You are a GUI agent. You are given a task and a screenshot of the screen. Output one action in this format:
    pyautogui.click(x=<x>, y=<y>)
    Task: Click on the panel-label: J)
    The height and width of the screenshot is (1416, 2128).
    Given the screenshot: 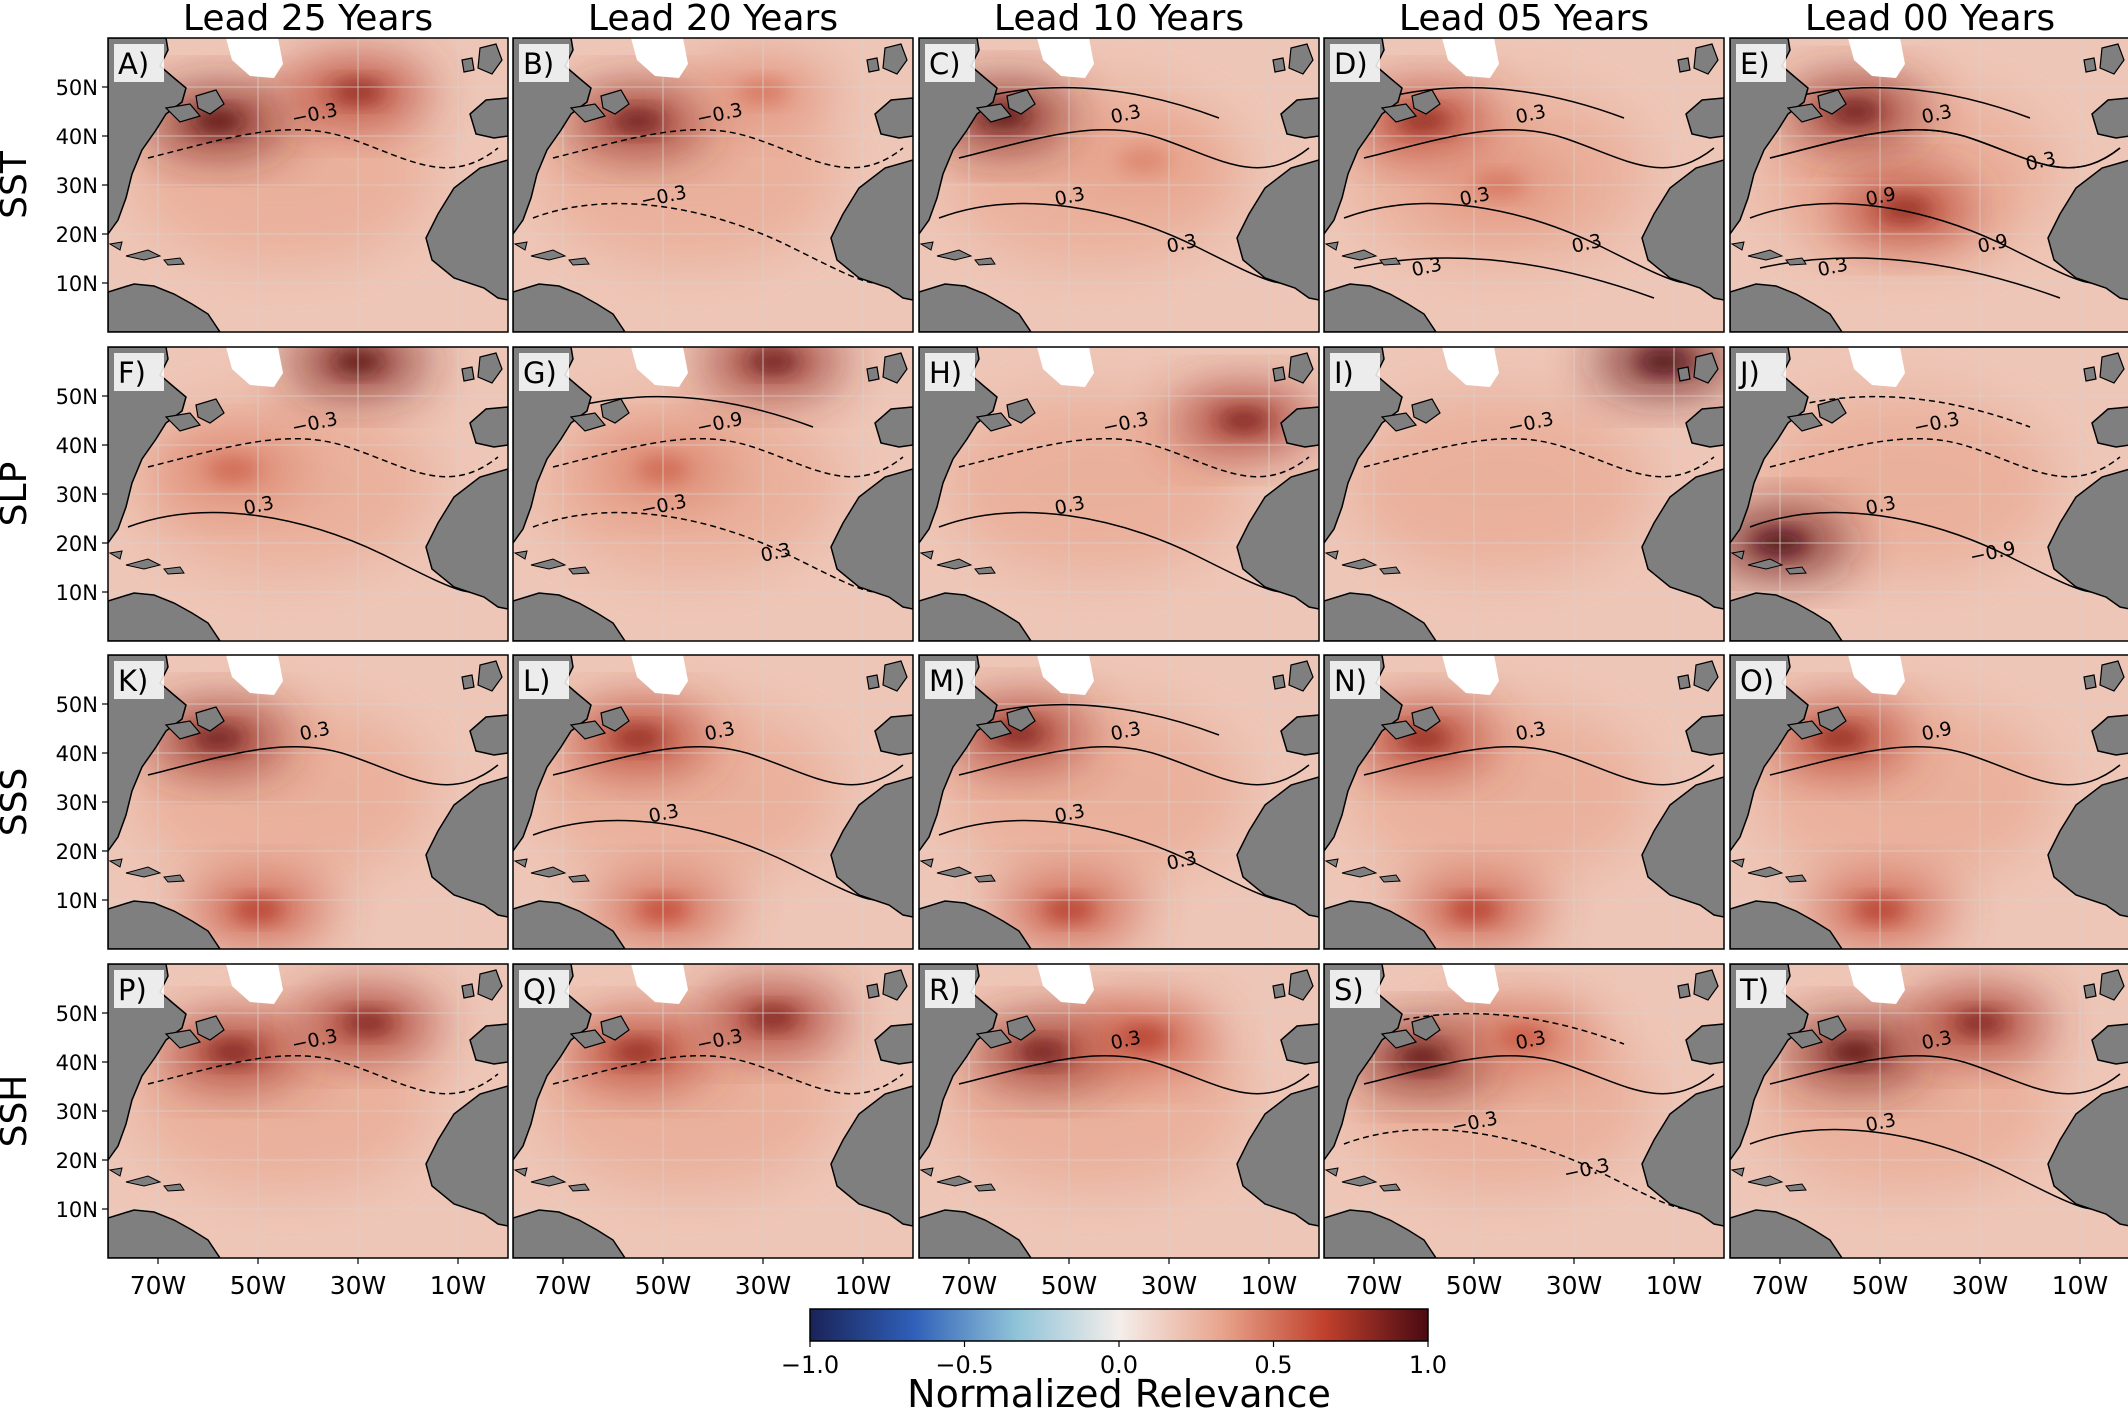 What is the action you would take?
    pyautogui.click(x=1749, y=373)
    